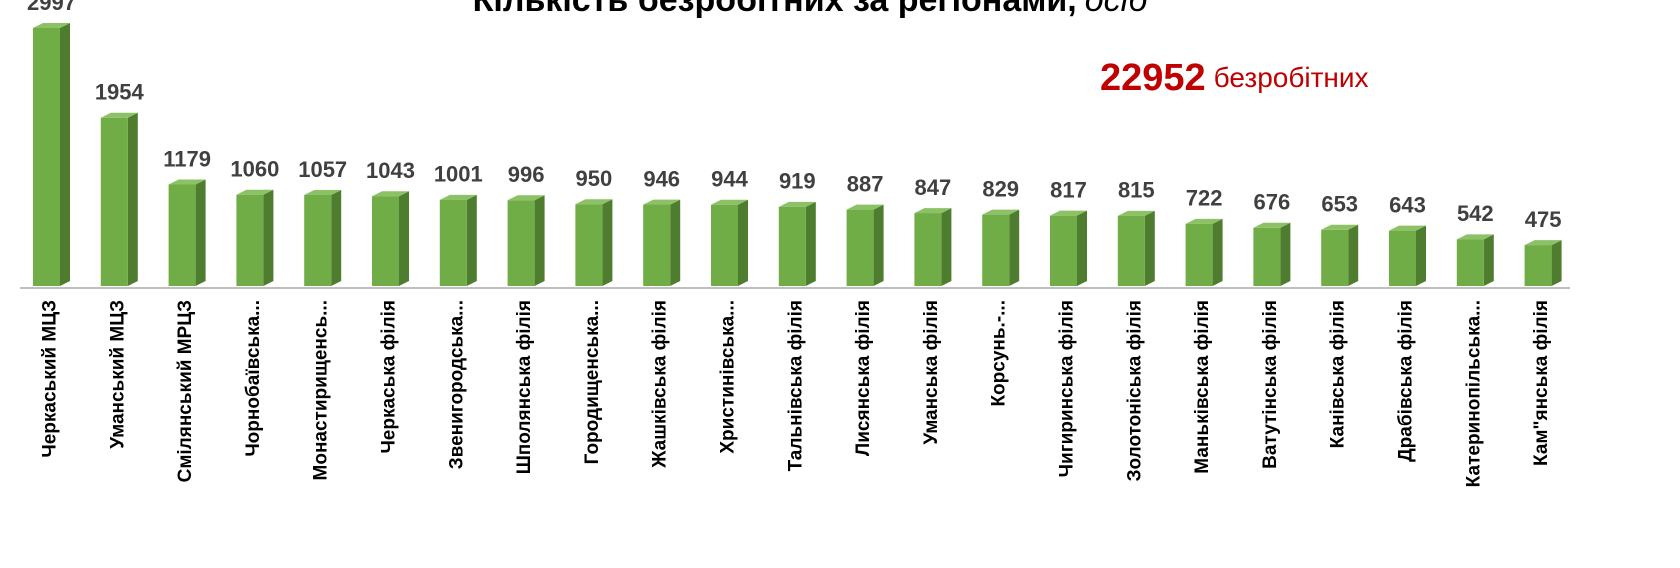 The height and width of the screenshot is (568, 1680). Describe the element at coordinates (1475, 213) in the screenshot. I see `value-label: 542` at that location.